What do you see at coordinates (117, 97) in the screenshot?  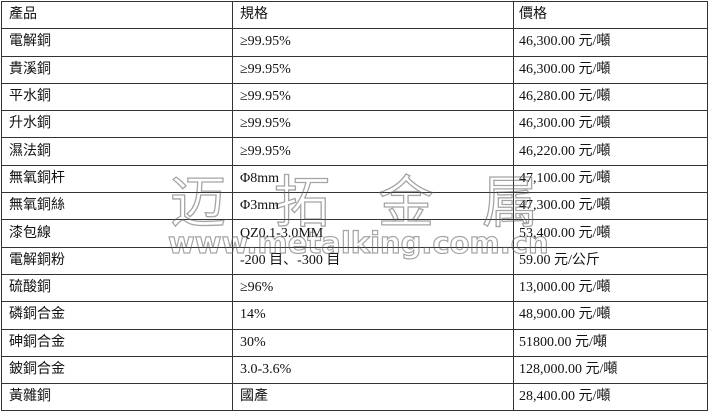 I see `cell-product: 平水銅` at bounding box center [117, 97].